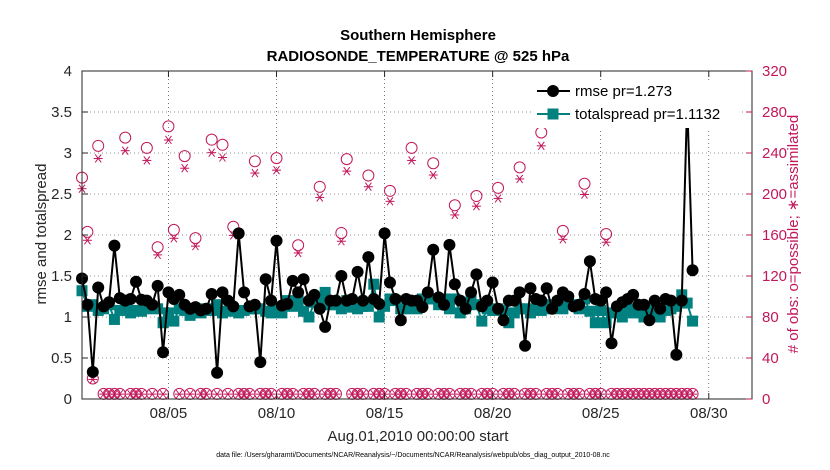 The image size is (830, 470). I want to click on x-tick-label: 08/05, so click(169, 413).